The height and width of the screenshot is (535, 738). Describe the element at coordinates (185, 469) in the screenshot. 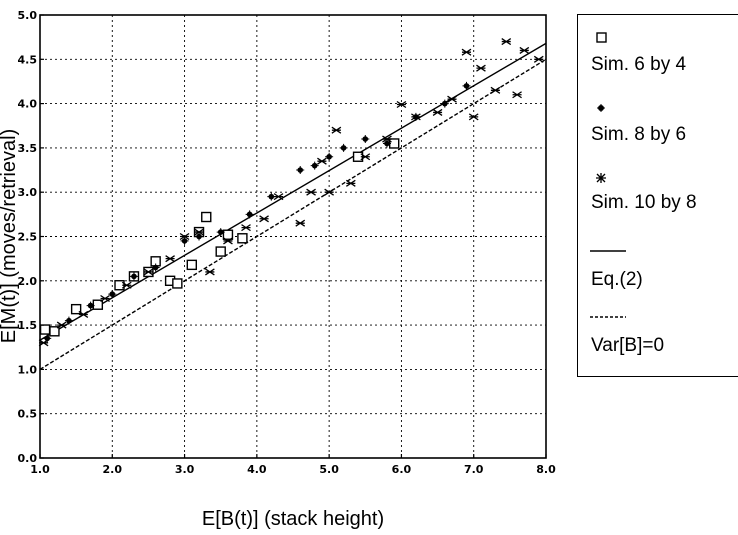

I see `x-tick-label-2: 3.0` at that location.